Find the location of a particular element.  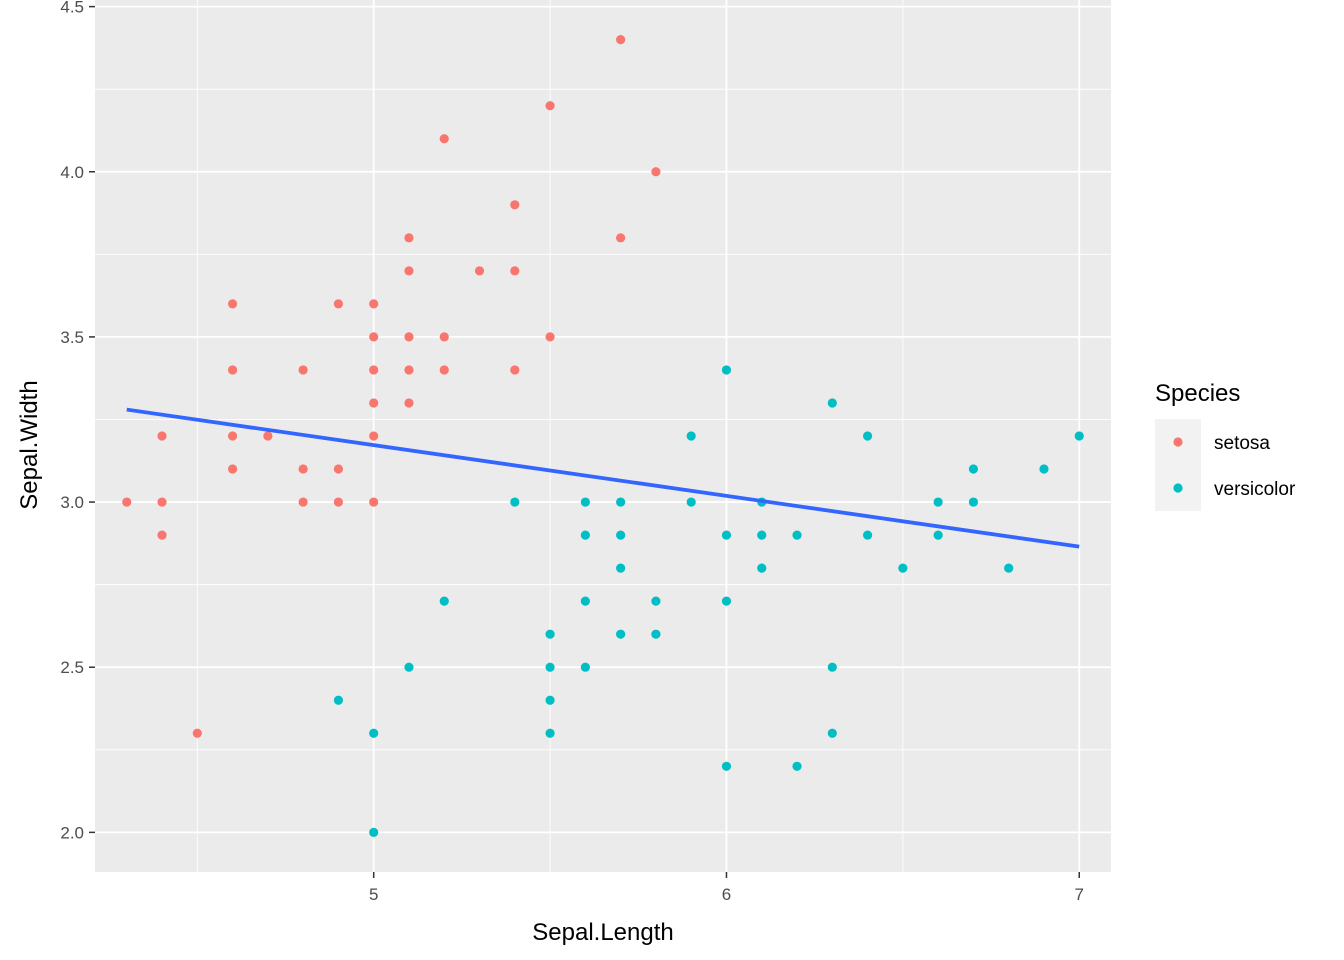

y-axis-title: Sepal.Width is located at coordinates (29, 444).